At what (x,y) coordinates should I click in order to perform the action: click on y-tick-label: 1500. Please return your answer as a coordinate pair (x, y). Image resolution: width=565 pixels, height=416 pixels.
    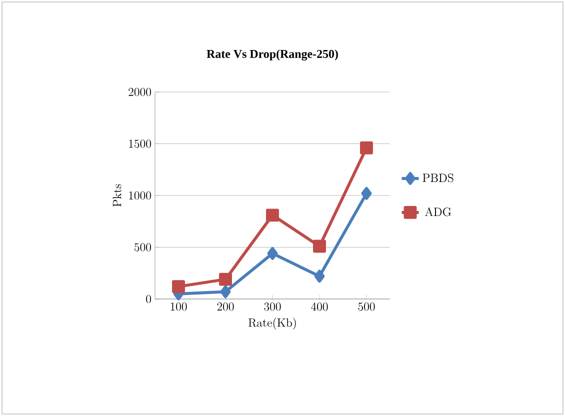
    Looking at the image, I should click on (140, 144).